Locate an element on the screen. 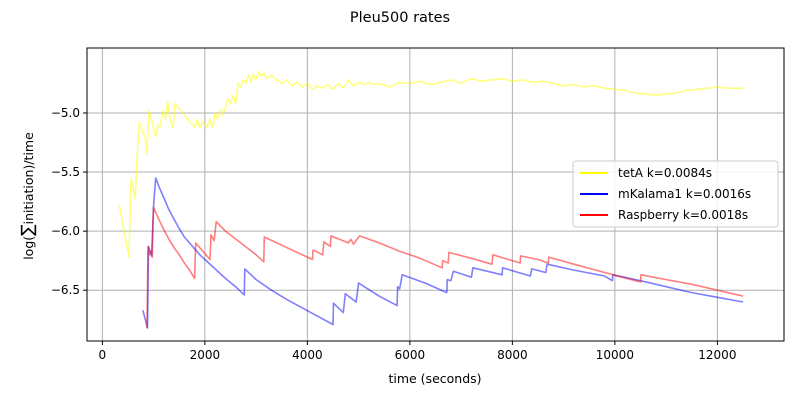  legend-label-raspberry: Raspberry k=0.0018s is located at coordinates (683, 215).